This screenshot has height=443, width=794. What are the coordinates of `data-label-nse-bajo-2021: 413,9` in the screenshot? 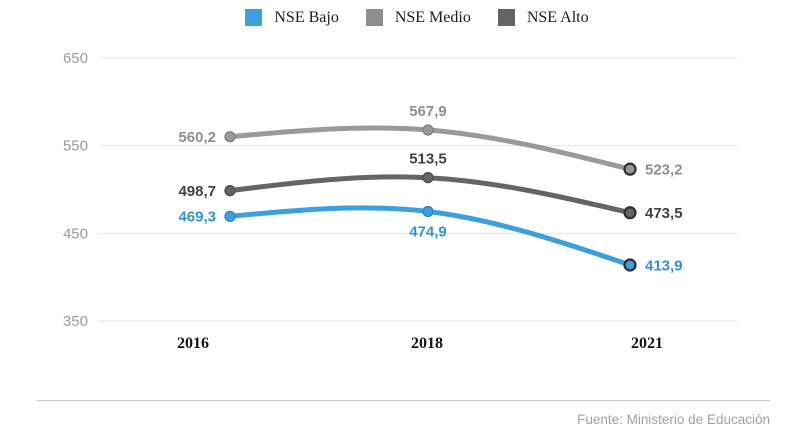 It's located at (664, 265).